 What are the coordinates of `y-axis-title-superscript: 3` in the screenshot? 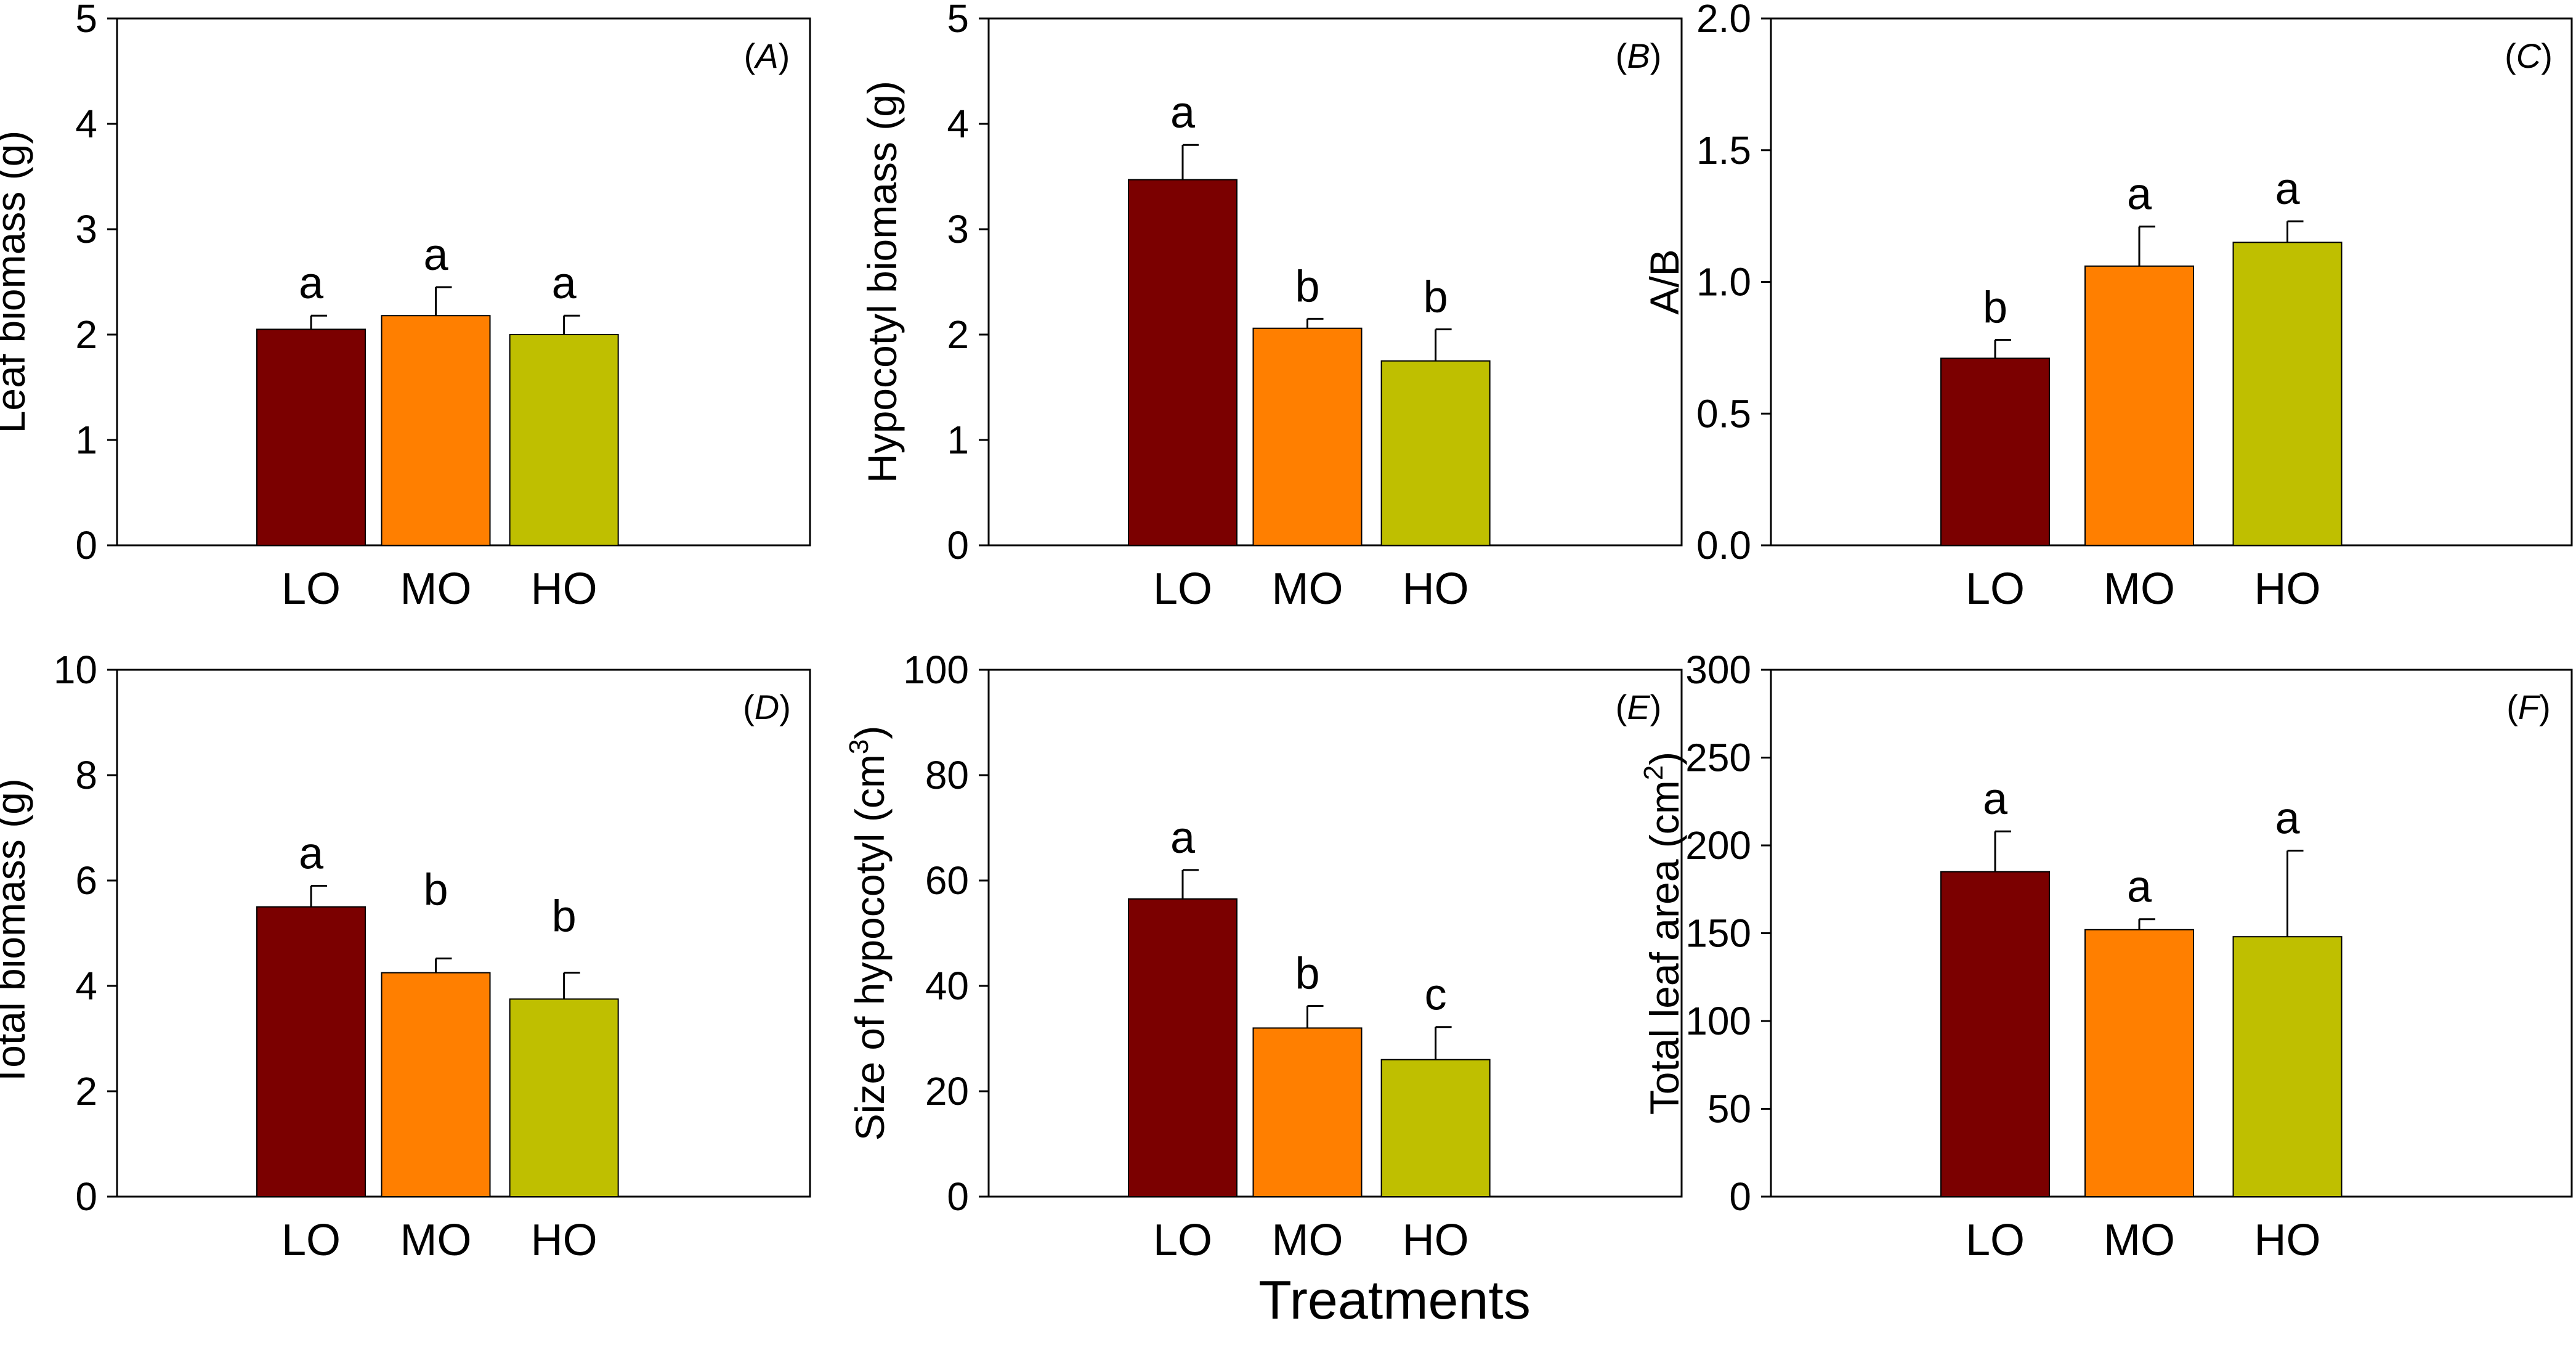 It's located at (859, 746).